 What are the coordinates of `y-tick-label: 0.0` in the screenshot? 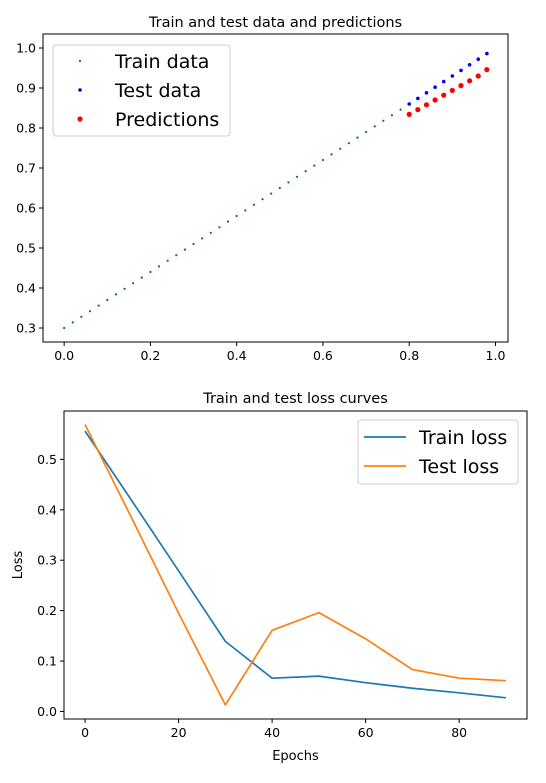 It's located at (47, 711).